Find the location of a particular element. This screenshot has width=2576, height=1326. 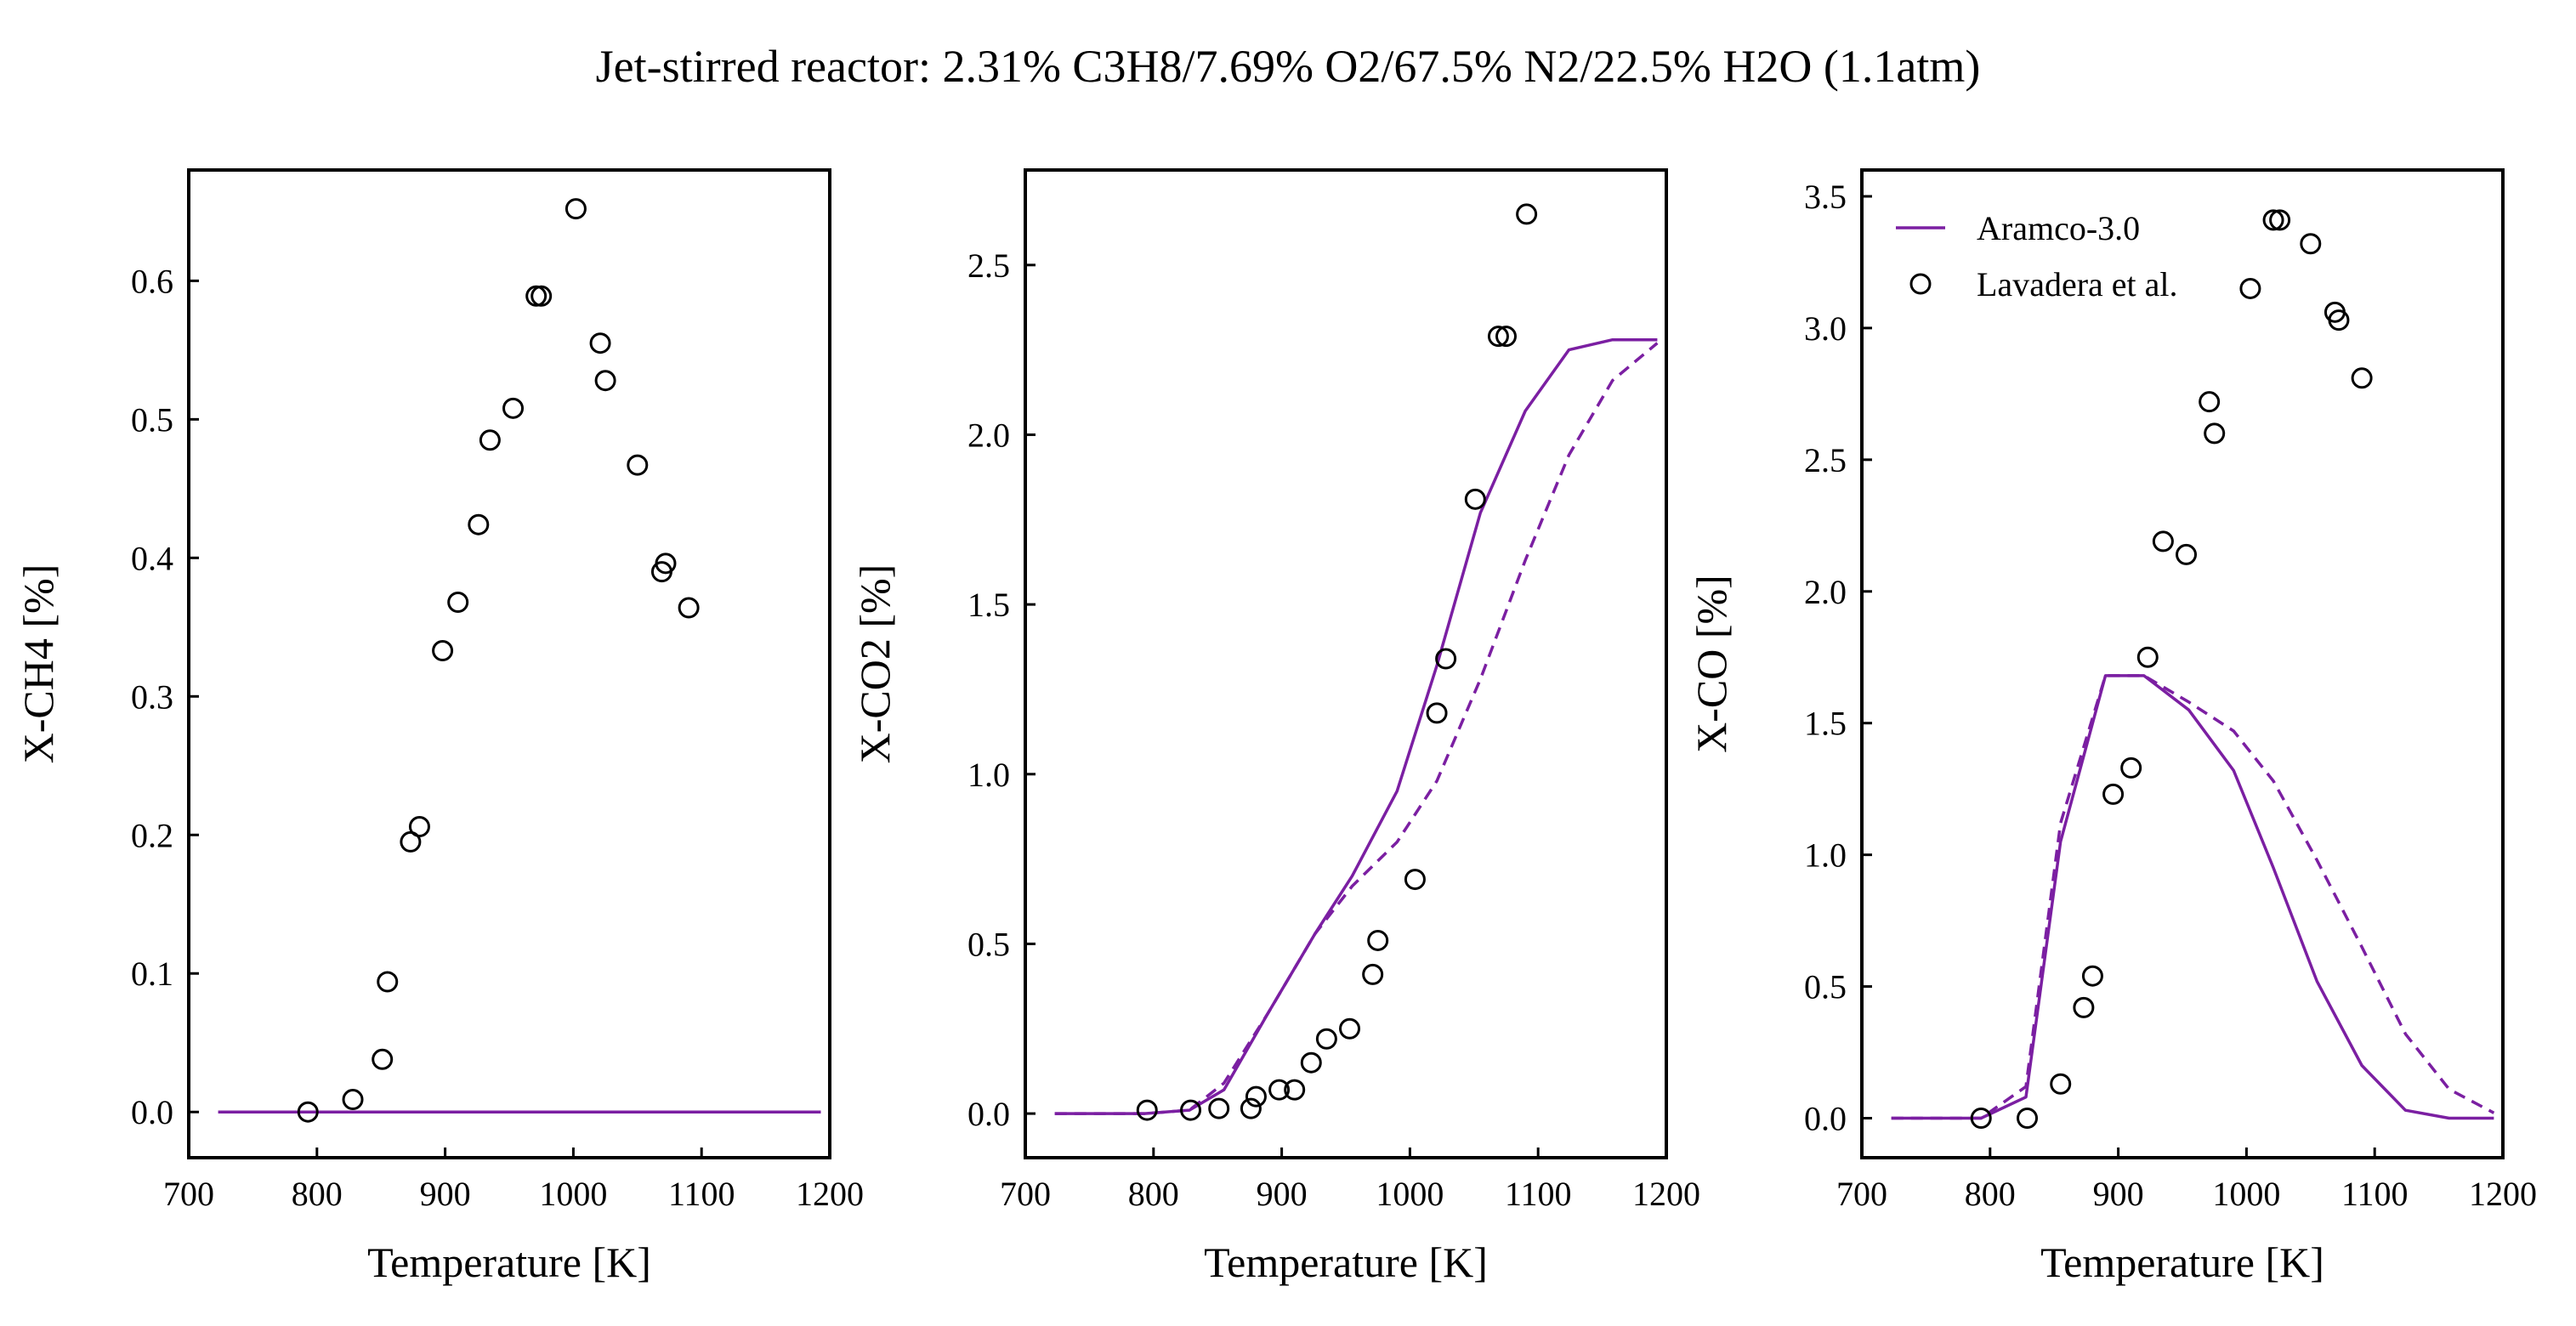

y-tick-label: 0.3 is located at coordinates (152, 696).